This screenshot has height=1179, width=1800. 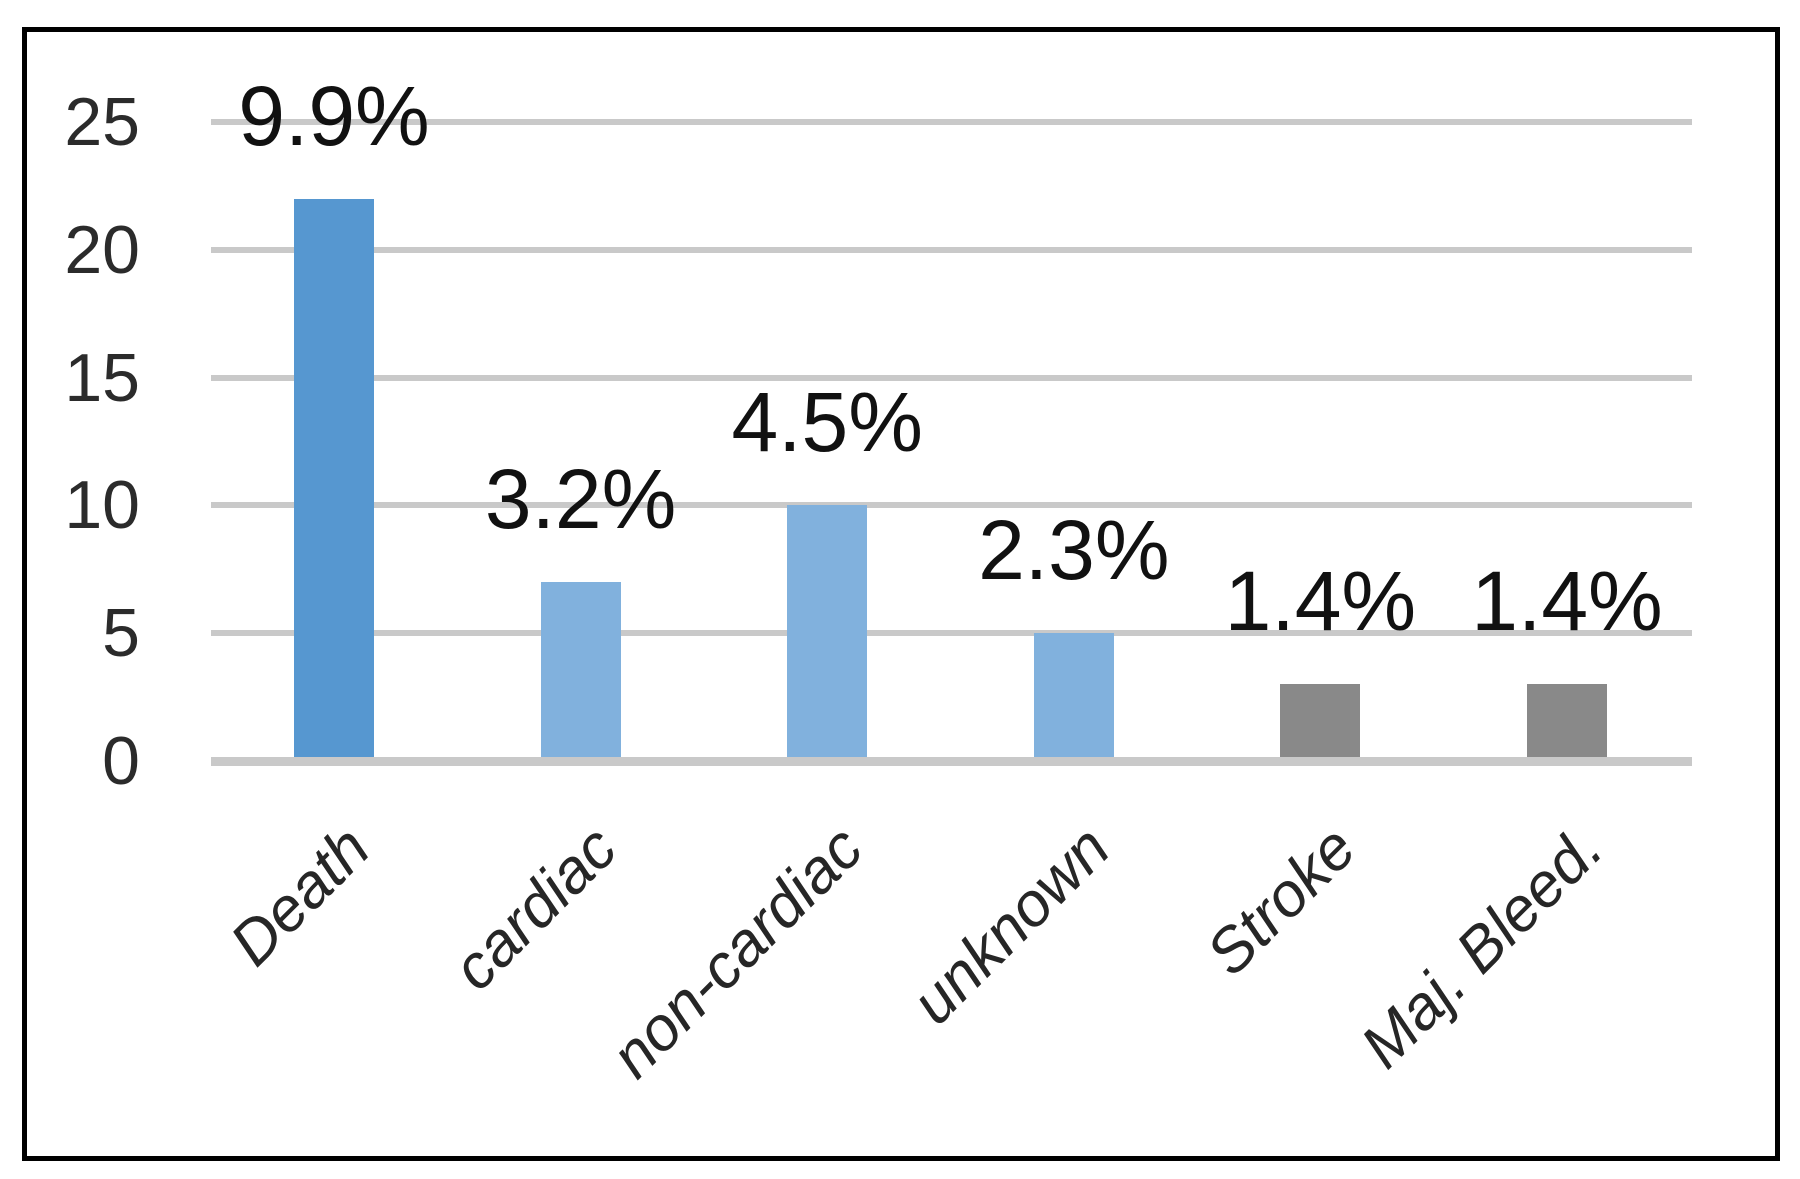 I want to click on x-axis-baseline, so click(x=951, y=761).